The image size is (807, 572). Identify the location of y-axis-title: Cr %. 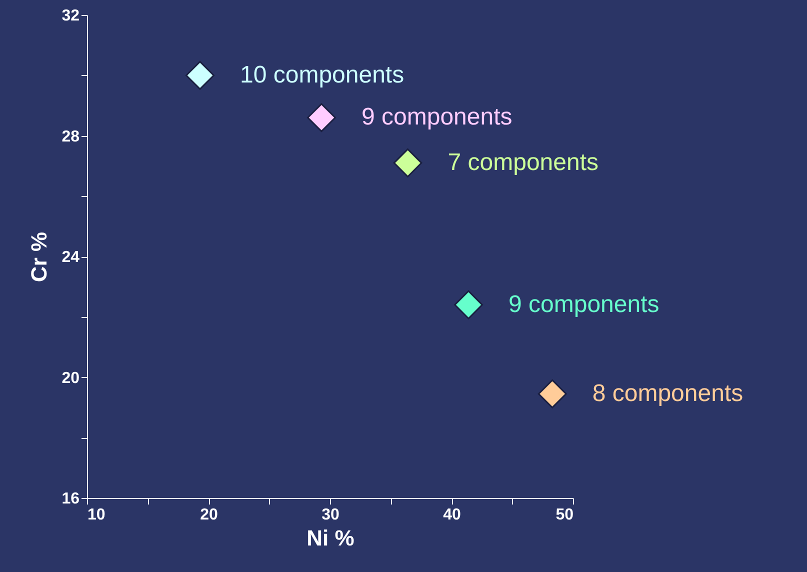
(39, 257).